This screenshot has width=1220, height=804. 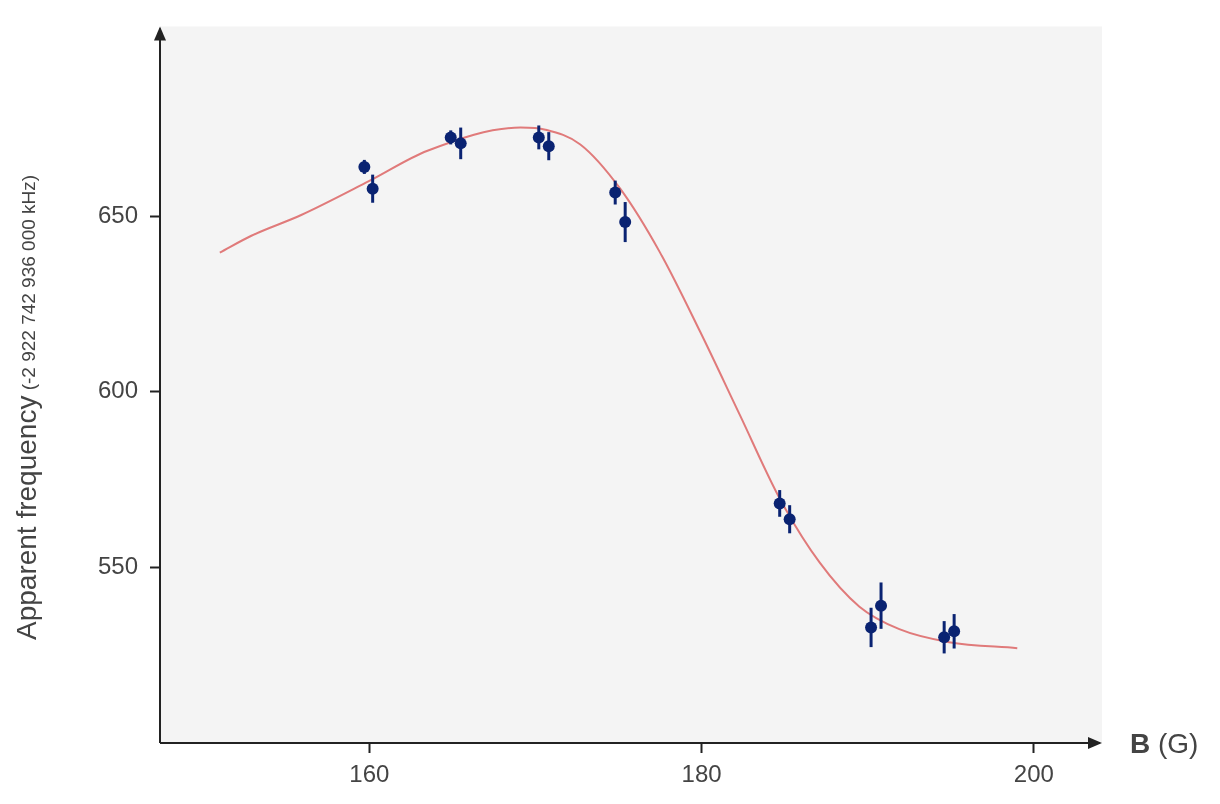 What do you see at coordinates (1164, 743) in the screenshot?
I see `x-axis-title: B (G)` at bounding box center [1164, 743].